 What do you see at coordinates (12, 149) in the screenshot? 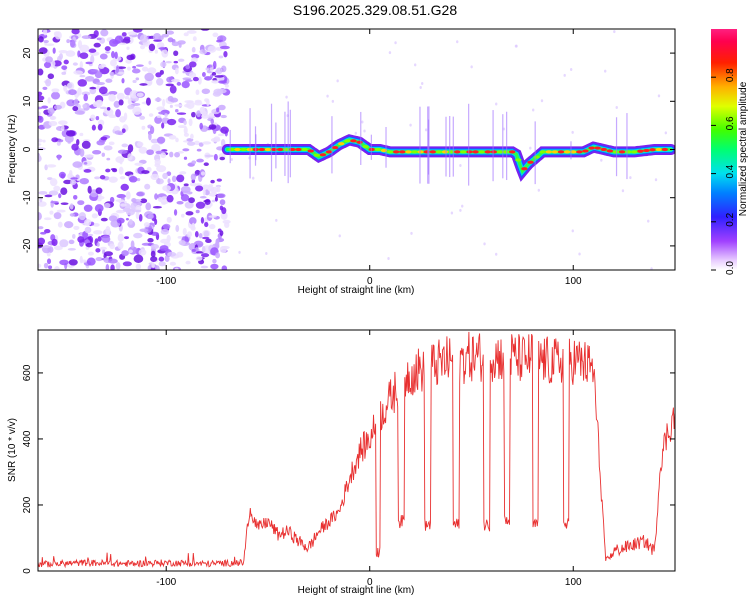
I see `spectrogram-y-label: Frequency (Hz)` at bounding box center [12, 149].